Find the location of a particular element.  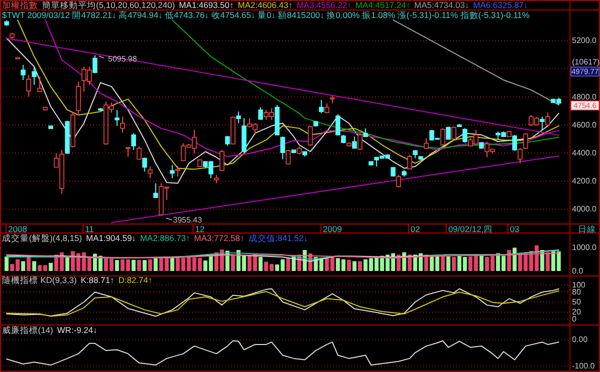

text: MA1:4693.50↑ is located at coordinates (206, 5).